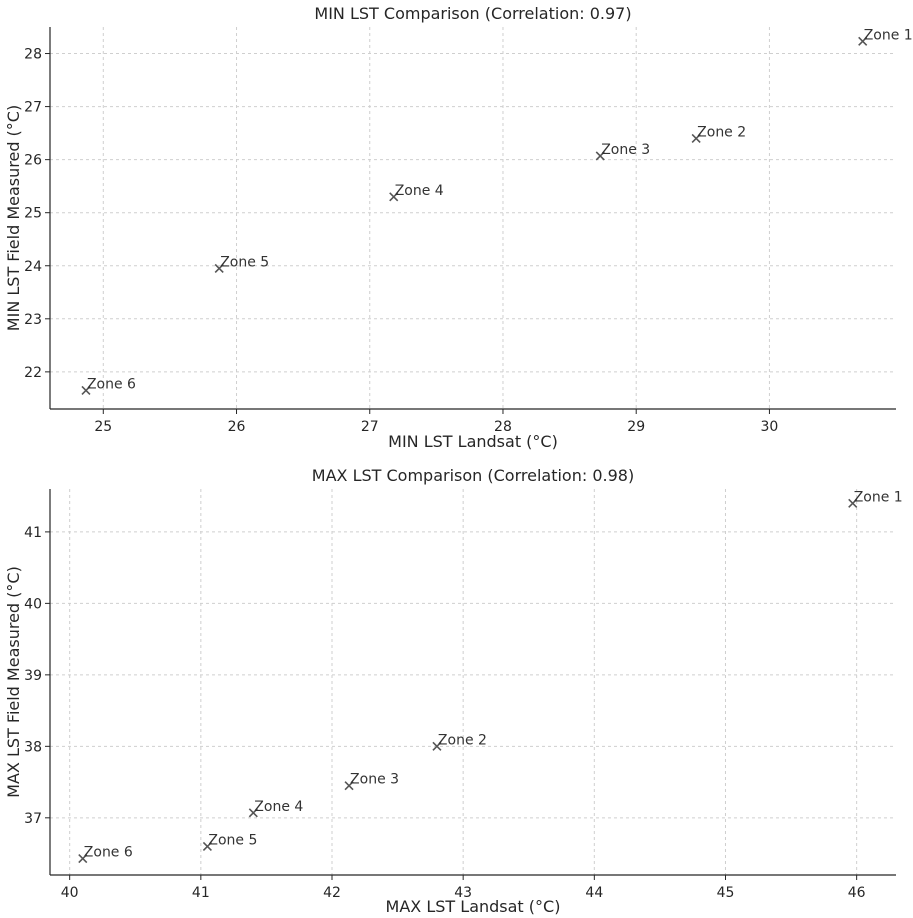 The width and height of the screenshot is (913, 918). What do you see at coordinates (33, 214) in the screenshot?
I see `y-tick-label: 25` at bounding box center [33, 214].